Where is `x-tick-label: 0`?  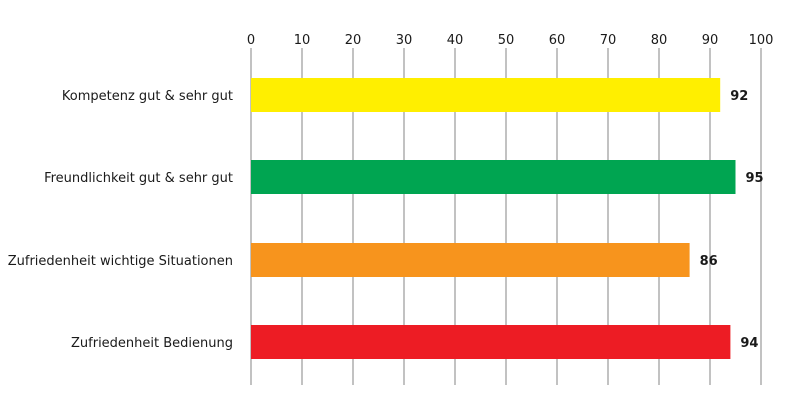 x-tick-label: 0 is located at coordinates (251, 40).